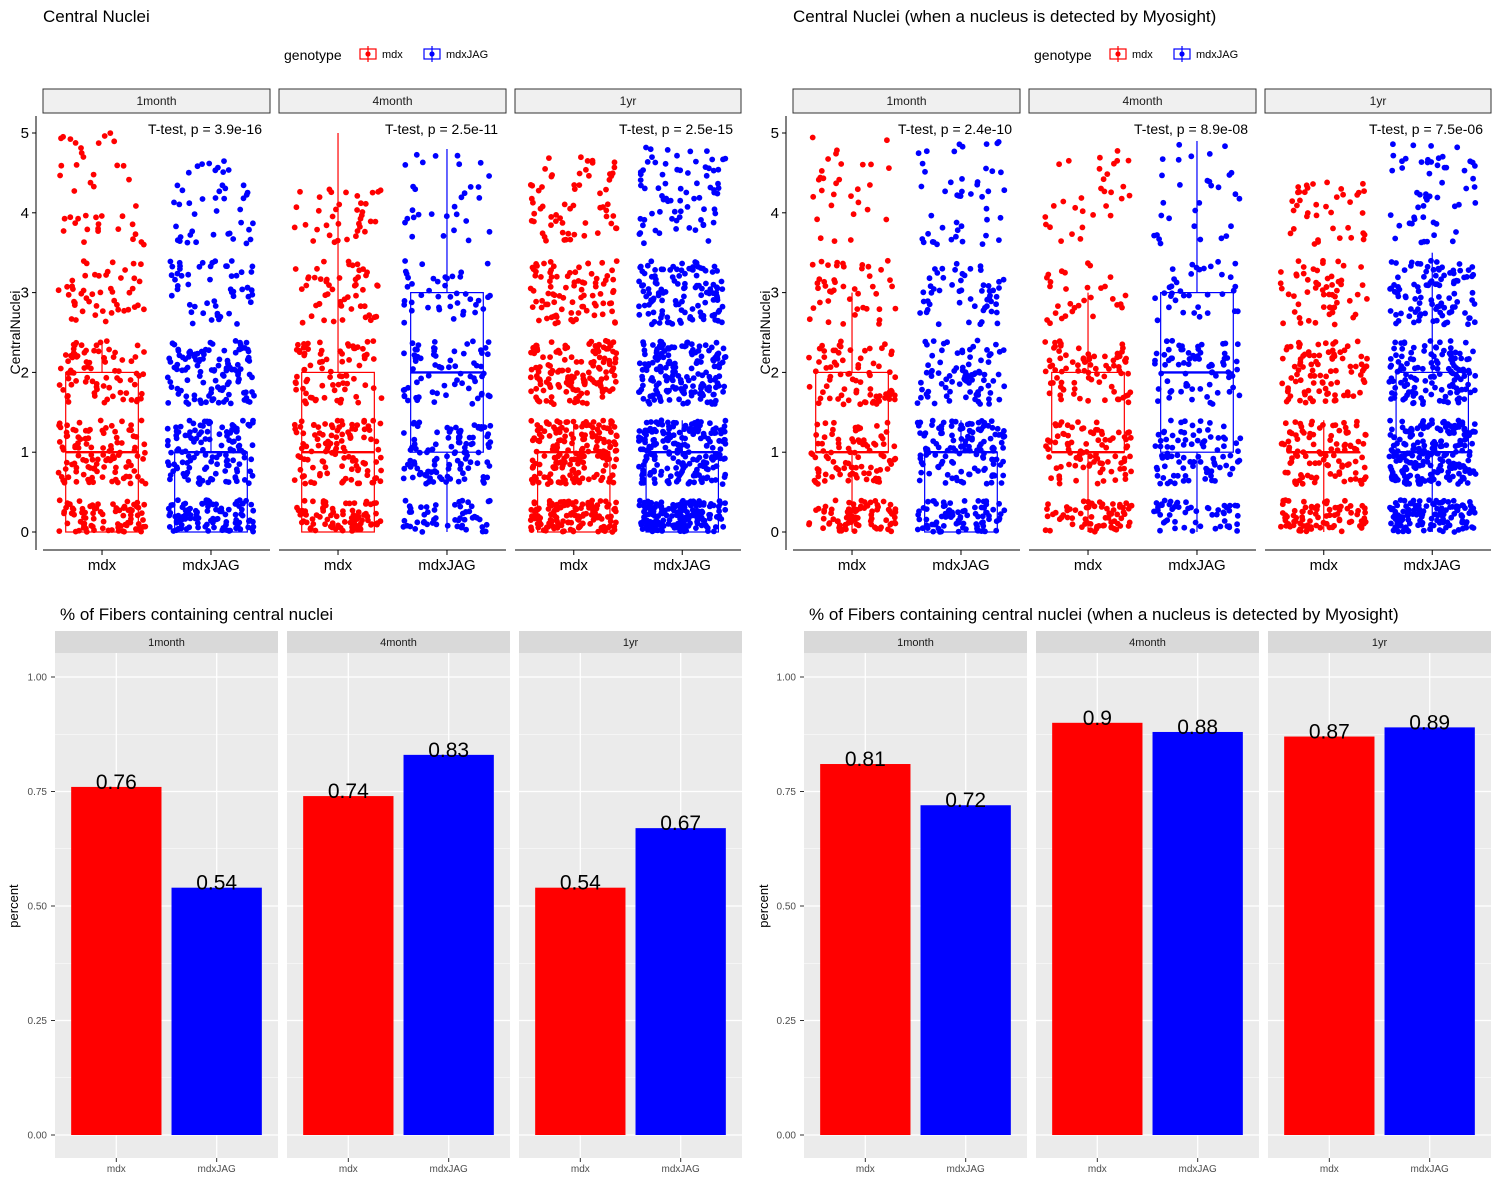  Describe the element at coordinates (25, 293) in the screenshot. I see `y-tick-label: 3` at that location.